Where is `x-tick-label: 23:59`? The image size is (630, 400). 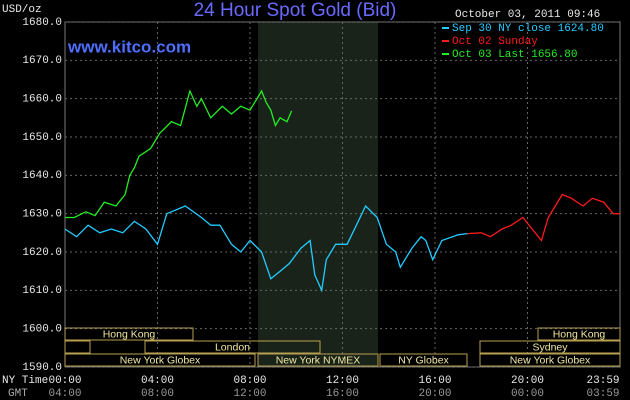 x-tick-label: 23:59 is located at coordinates (603, 381).